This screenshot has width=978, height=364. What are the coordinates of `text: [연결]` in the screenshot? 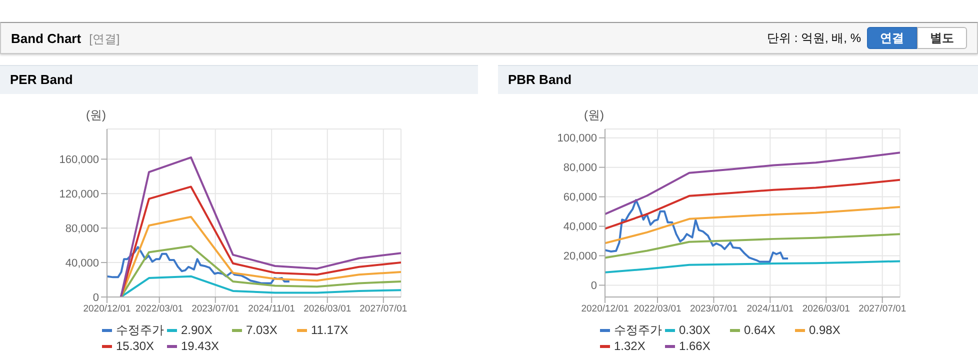 It's located at (104, 39).